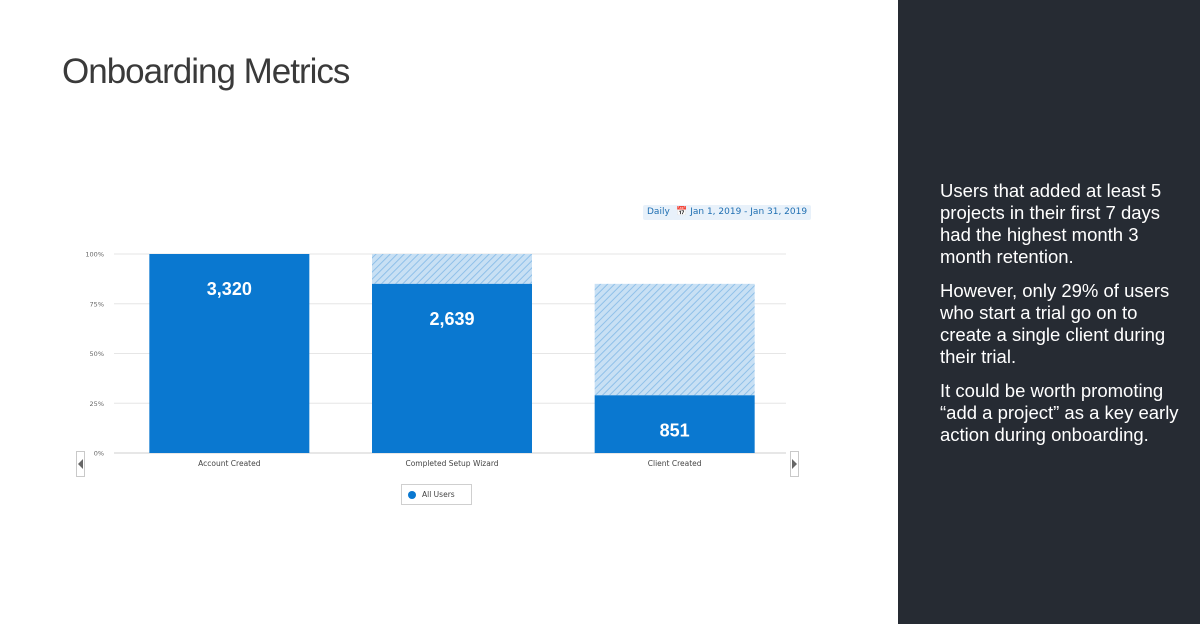 The height and width of the screenshot is (624, 1200). What do you see at coordinates (229, 289) in the screenshot?
I see `bar-value-label: 3,320` at bounding box center [229, 289].